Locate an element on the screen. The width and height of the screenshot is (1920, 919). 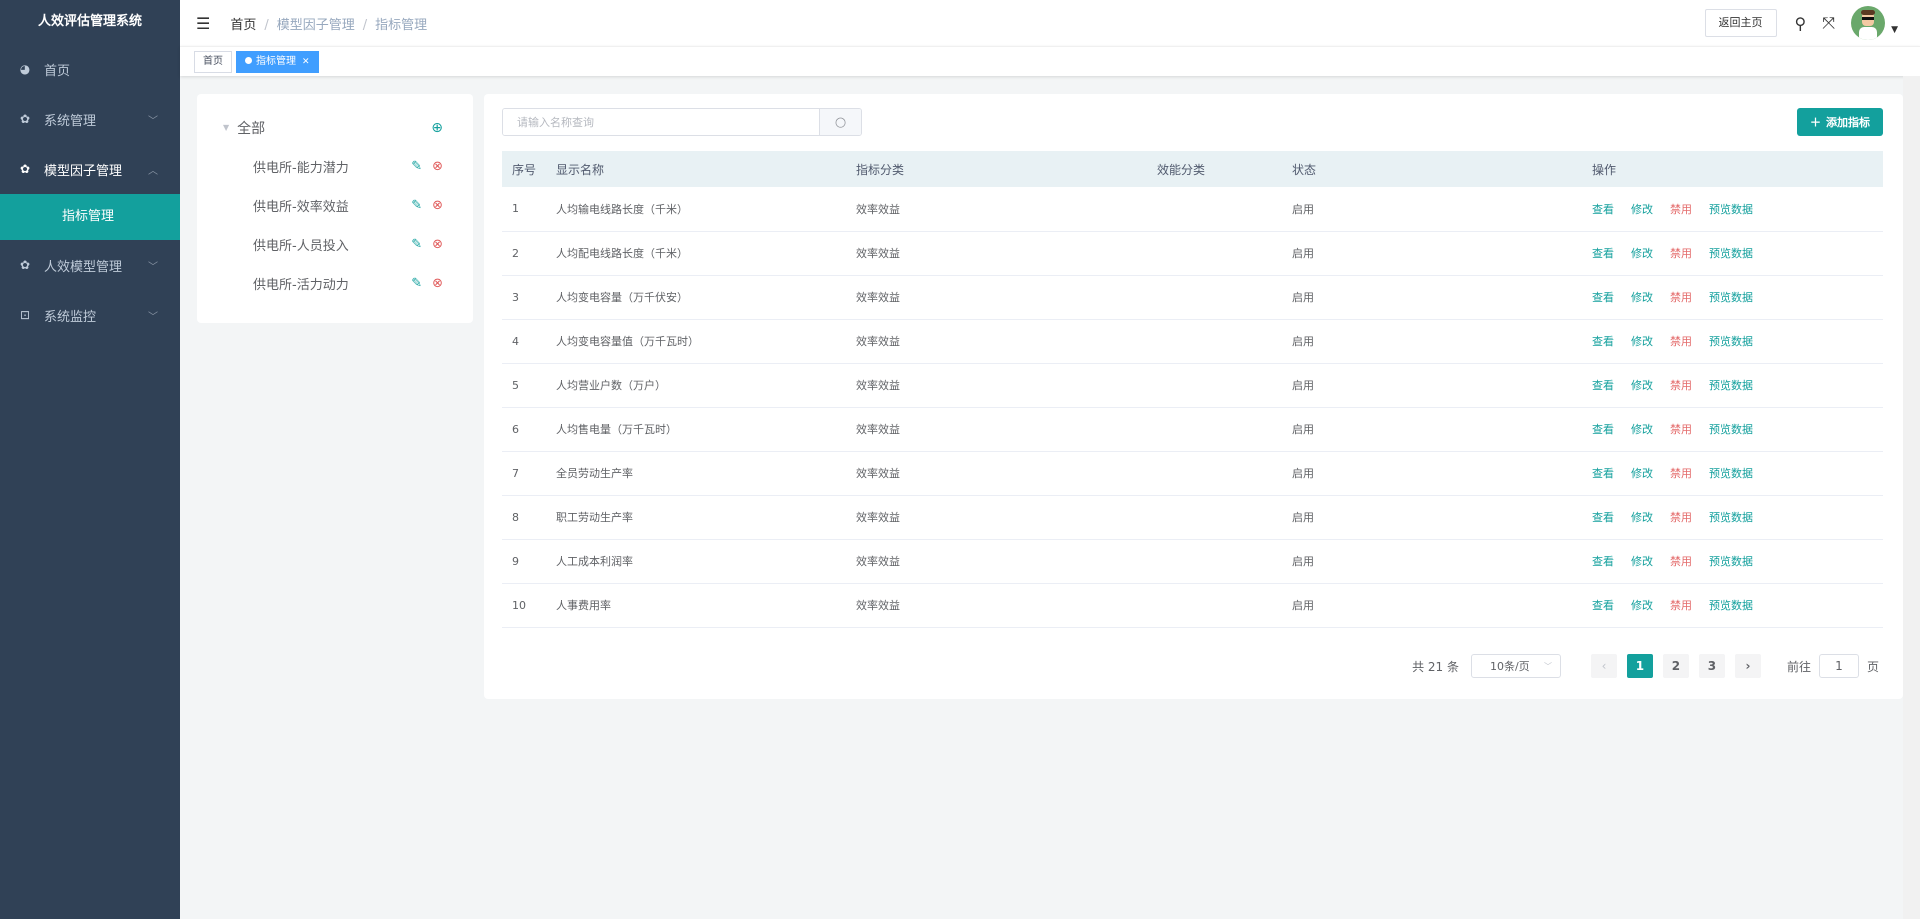
col-category: 指标分类 is located at coordinates (1006, 169).